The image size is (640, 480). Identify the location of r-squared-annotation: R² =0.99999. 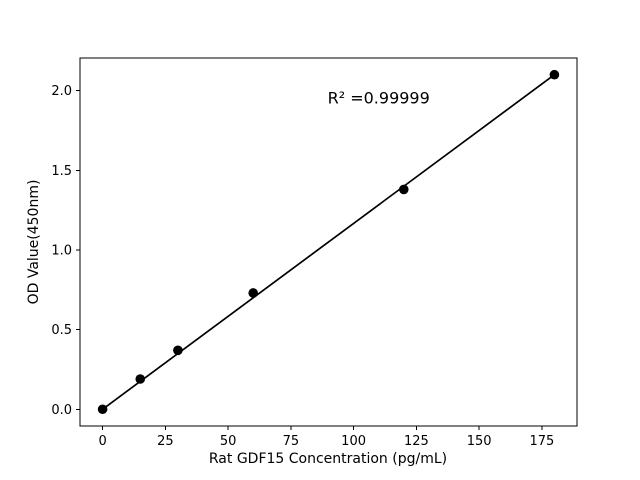
(379, 97).